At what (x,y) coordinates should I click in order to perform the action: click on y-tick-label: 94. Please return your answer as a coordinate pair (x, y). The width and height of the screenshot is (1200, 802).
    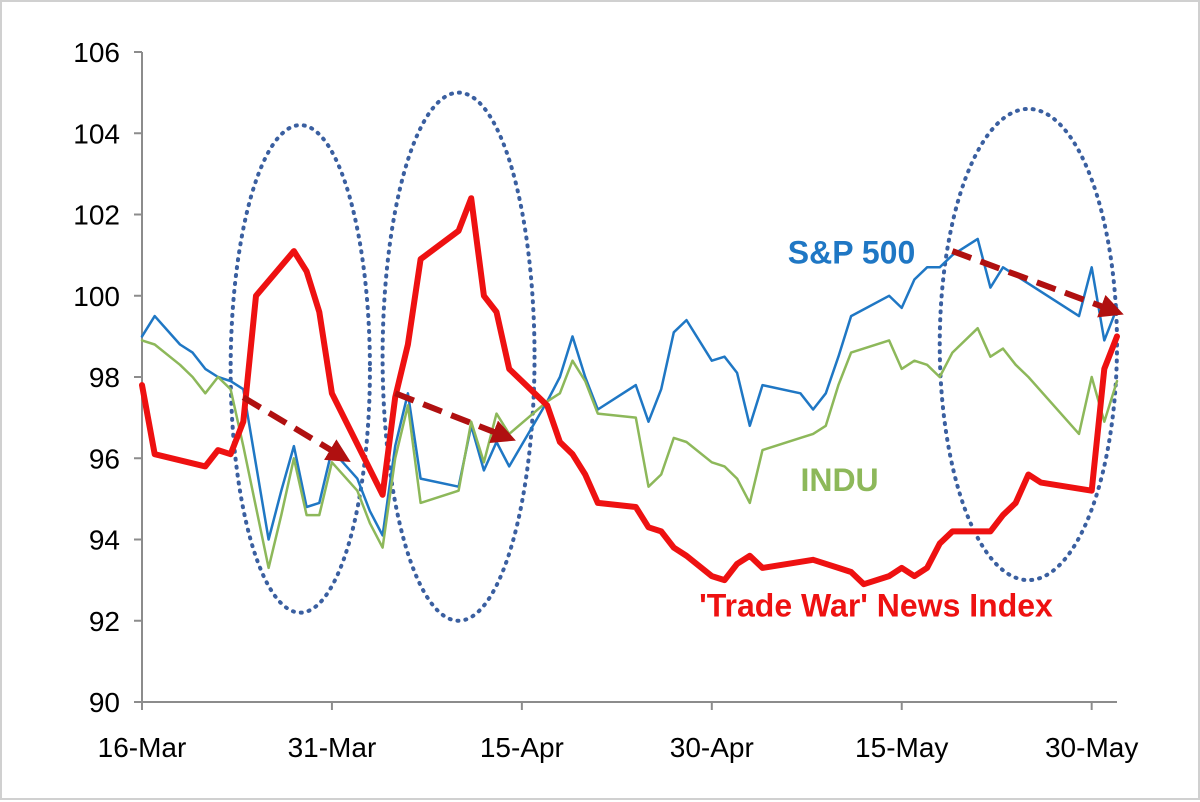
    Looking at the image, I should click on (104, 540).